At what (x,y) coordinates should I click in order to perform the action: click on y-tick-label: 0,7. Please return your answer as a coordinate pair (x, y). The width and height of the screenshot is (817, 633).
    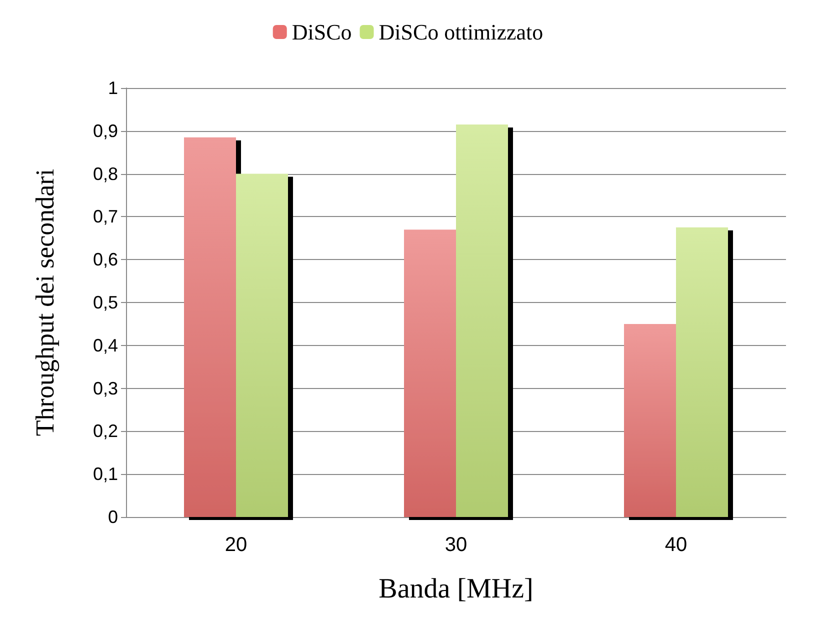
    Looking at the image, I should click on (105, 216).